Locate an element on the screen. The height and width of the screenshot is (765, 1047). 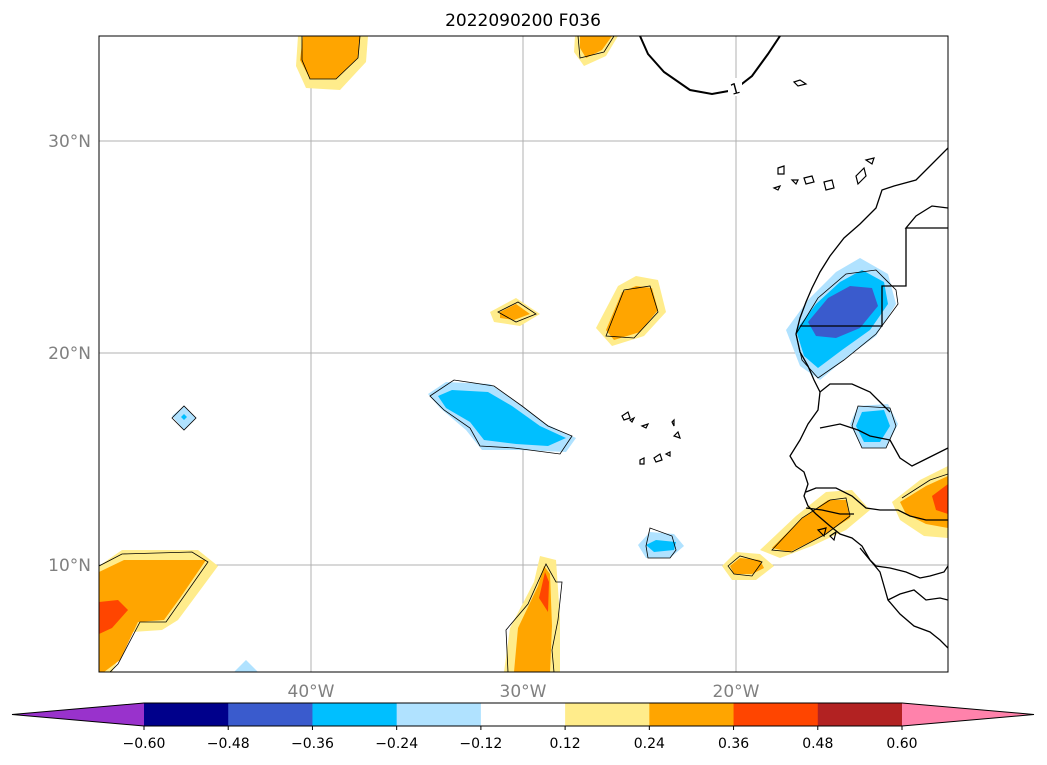
colorbar-tick-label: −0.60 is located at coordinates (144, 744).